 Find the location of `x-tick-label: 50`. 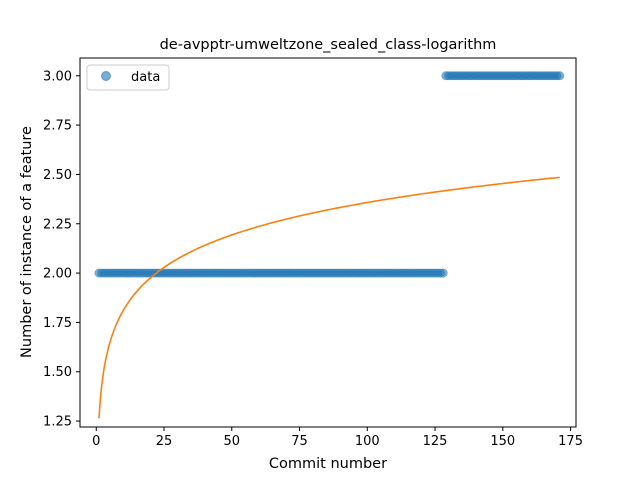

x-tick-label: 50 is located at coordinates (232, 441).